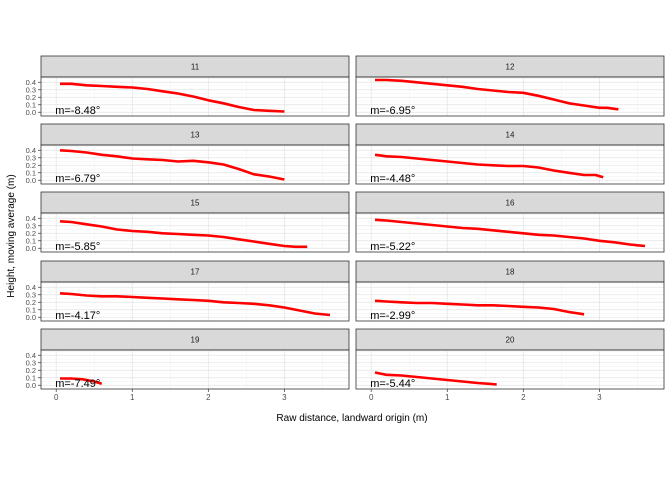  I want to click on slope-annotation: m=-7.49°, so click(77, 384).